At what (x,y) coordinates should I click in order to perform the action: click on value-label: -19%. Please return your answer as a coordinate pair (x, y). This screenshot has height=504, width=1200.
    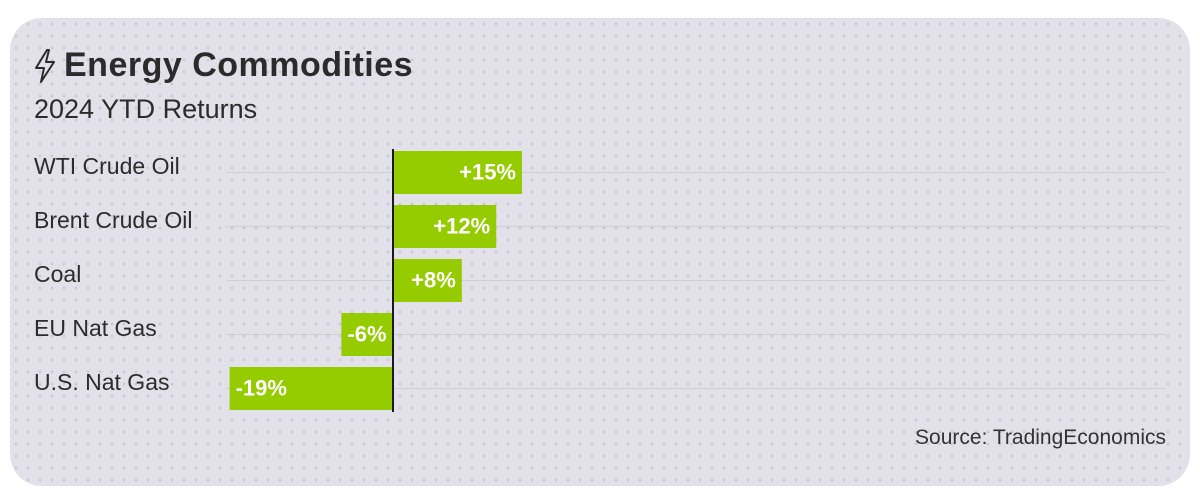
    Looking at the image, I should click on (261, 387).